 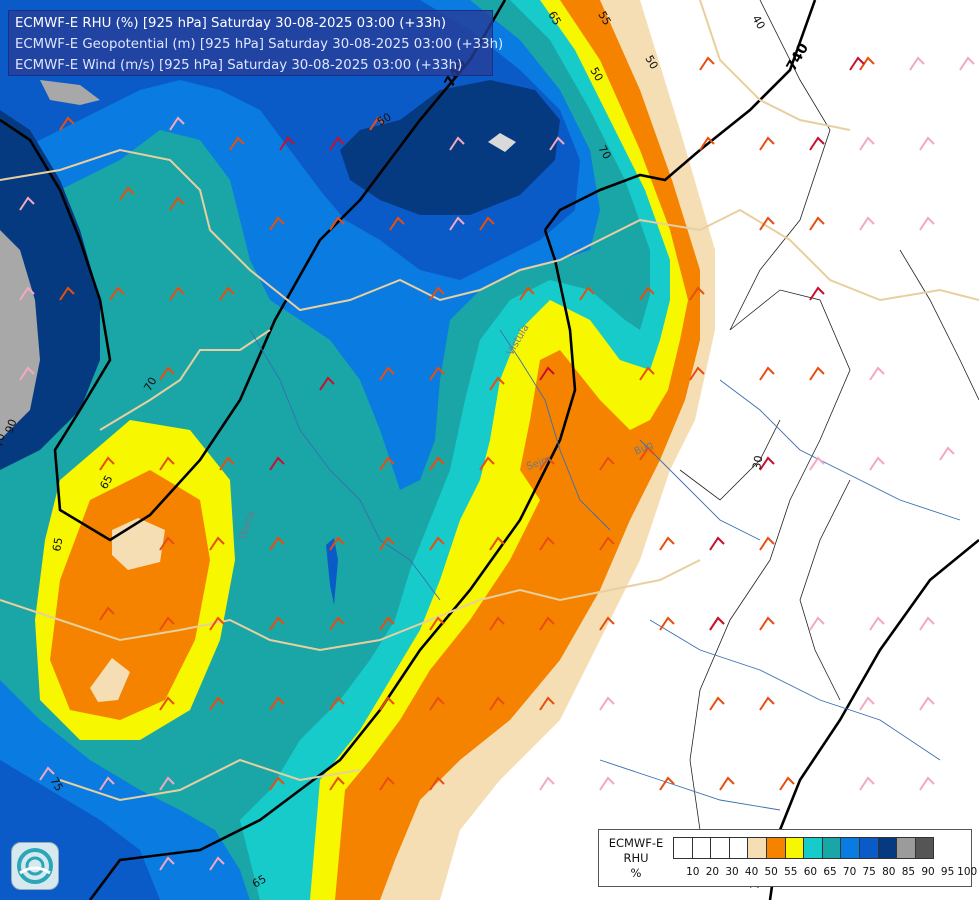 I want to click on legend-tick-label: 10, so click(x=693, y=872).